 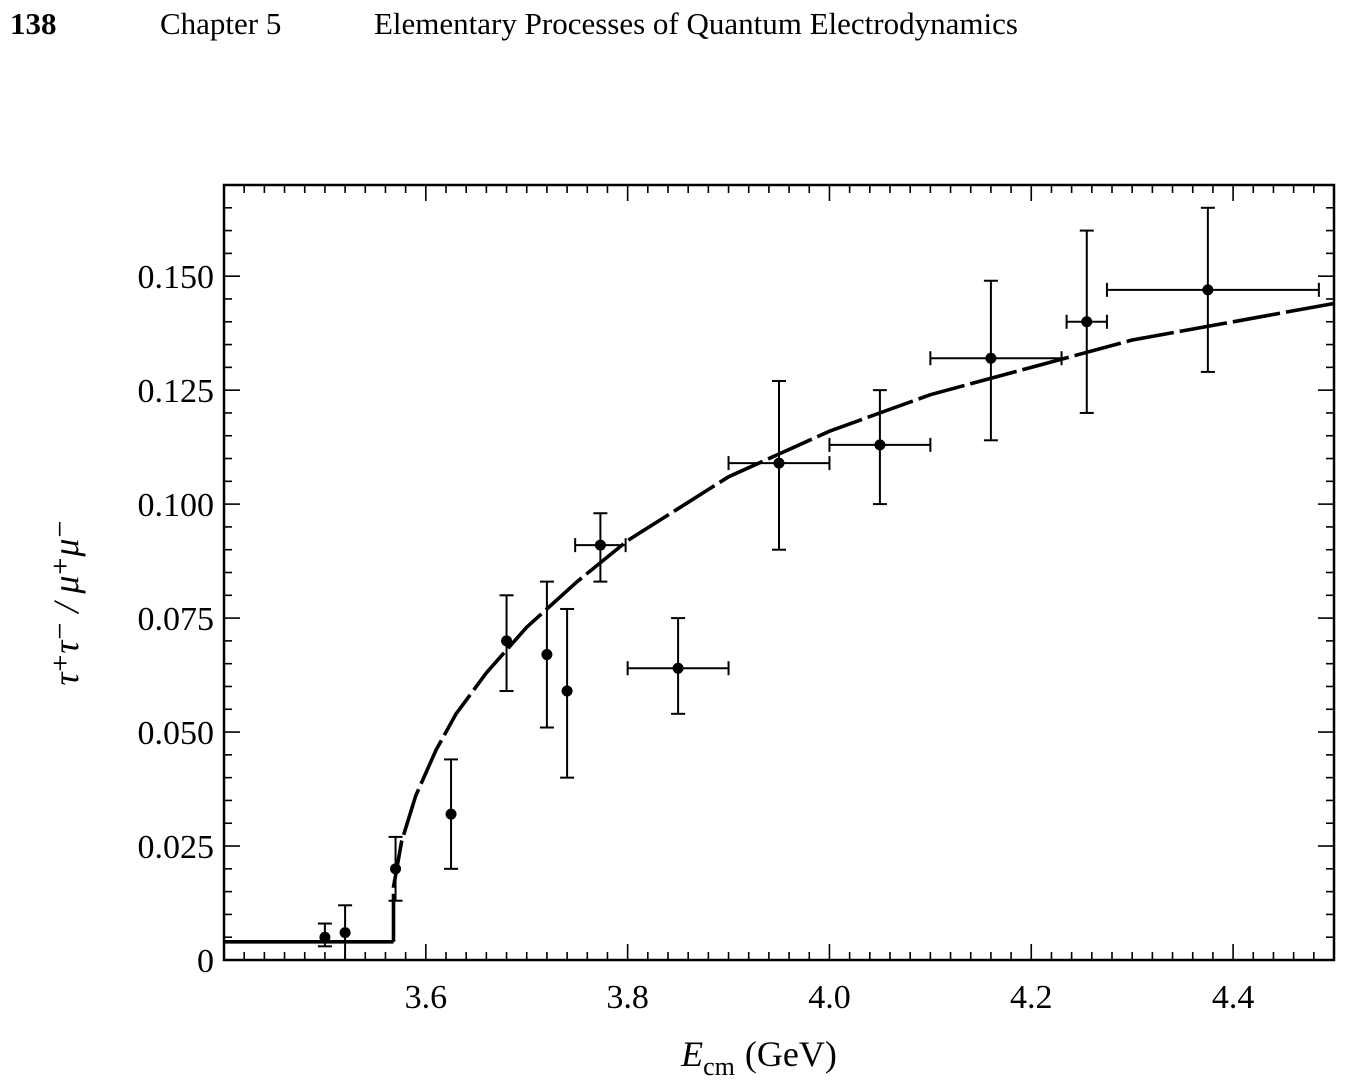 I want to click on y-tick-label: 0.150, so click(x=176, y=277).